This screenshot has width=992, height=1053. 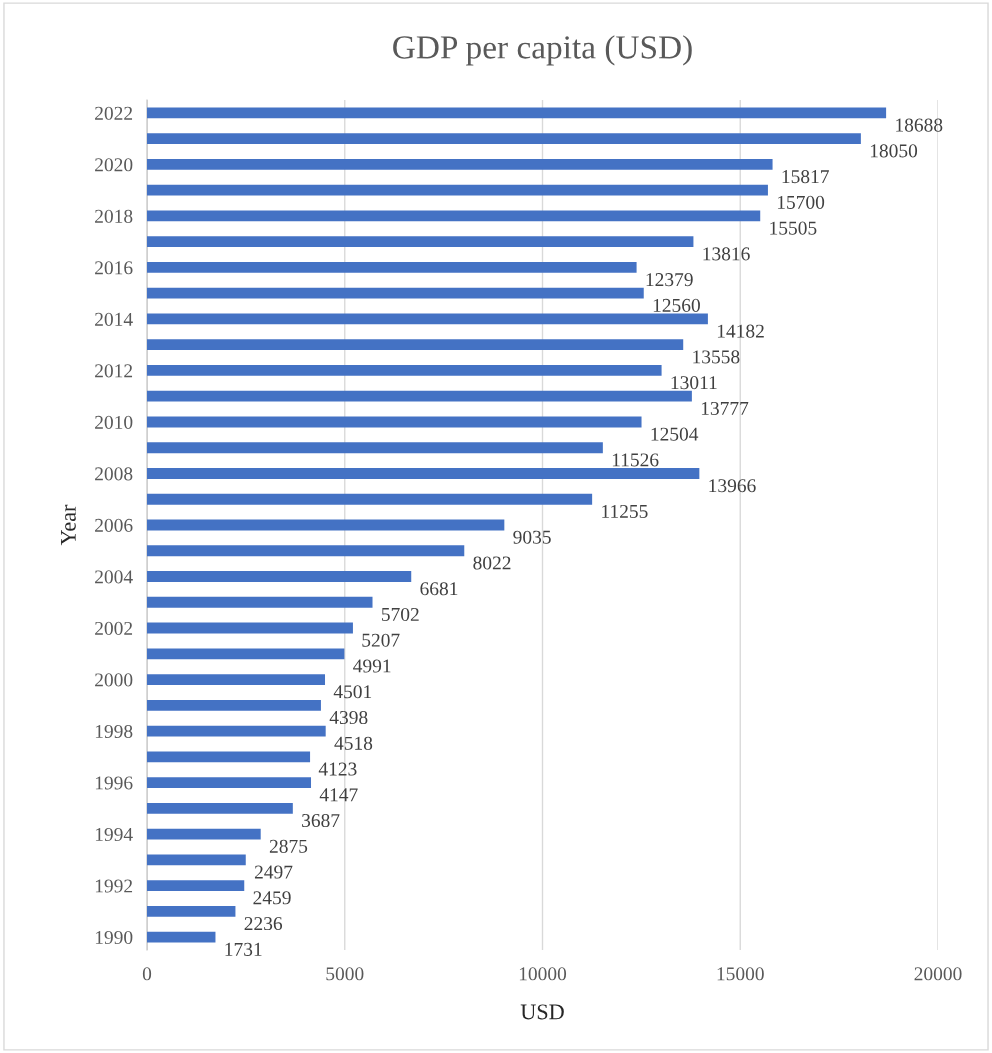 What do you see at coordinates (114, 937) in the screenshot?
I see `y-tick-label: 1990` at bounding box center [114, 937].